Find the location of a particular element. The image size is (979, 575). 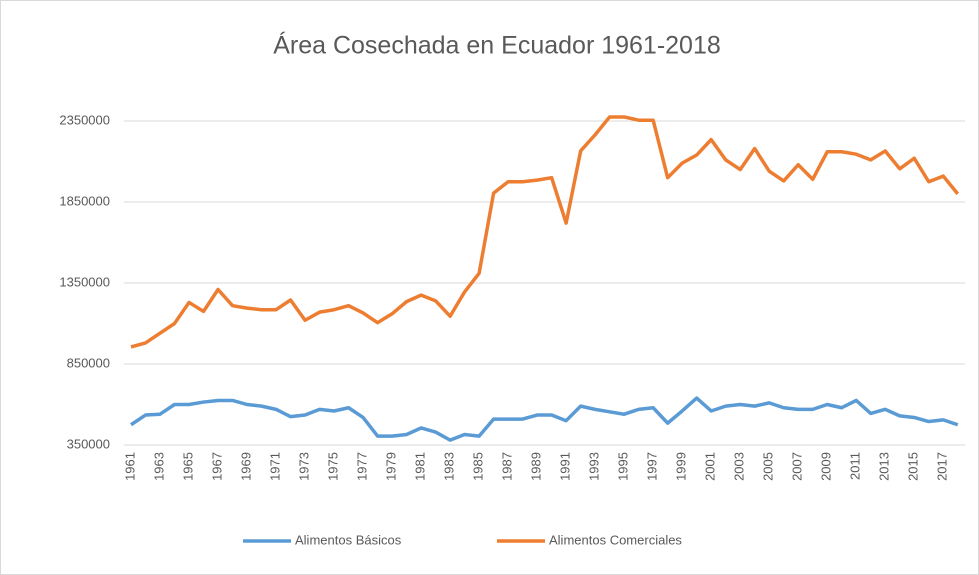

x-tick-label: 1985 is located at coordinates (478, 466).